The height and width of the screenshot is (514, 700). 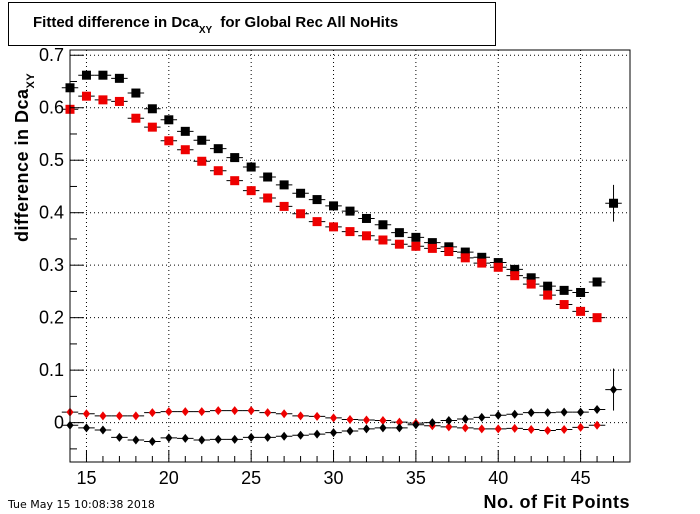 What do you see at coordinates (81, 504) in the screenshot?
I see `timestamp: Tue May 15 10:08:38 2018` at bounding box center [81, 504].